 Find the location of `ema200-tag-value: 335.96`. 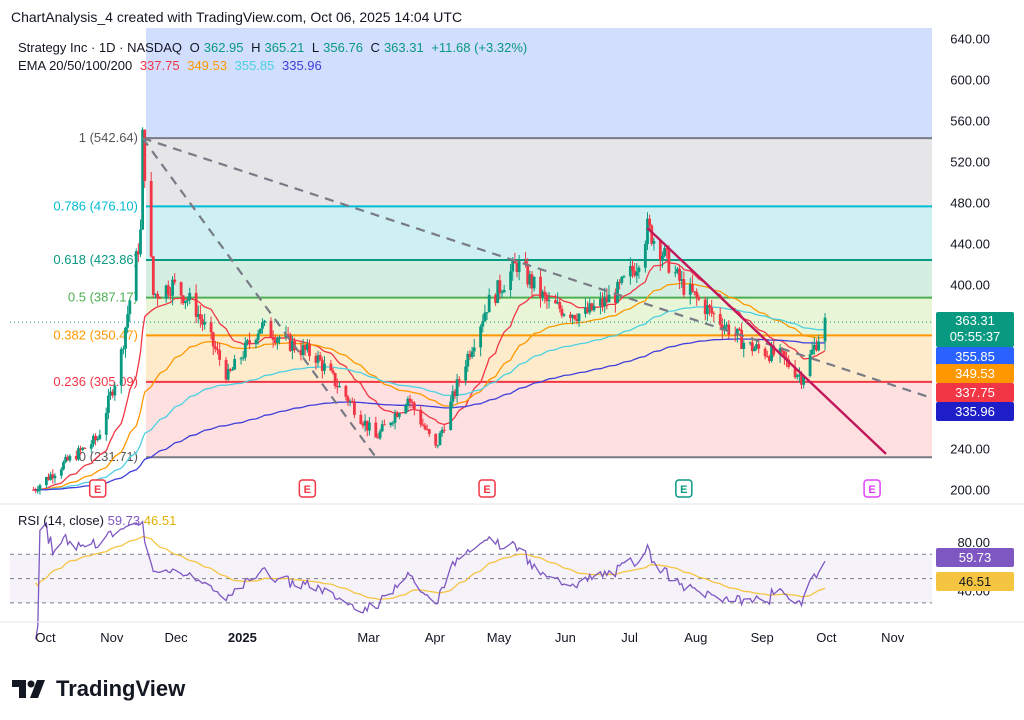

ema200-tag-value: 335.96 is located at coordinates (975, 411).